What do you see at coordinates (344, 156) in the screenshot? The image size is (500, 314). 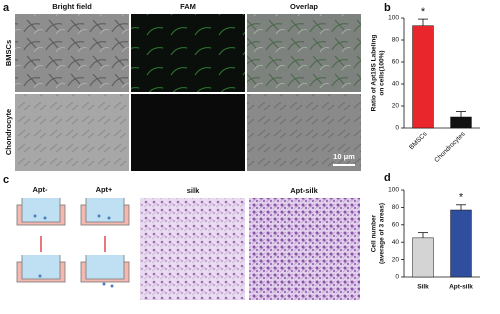 I see `scale-label: 10 μm` at bounding box center [344, 156].